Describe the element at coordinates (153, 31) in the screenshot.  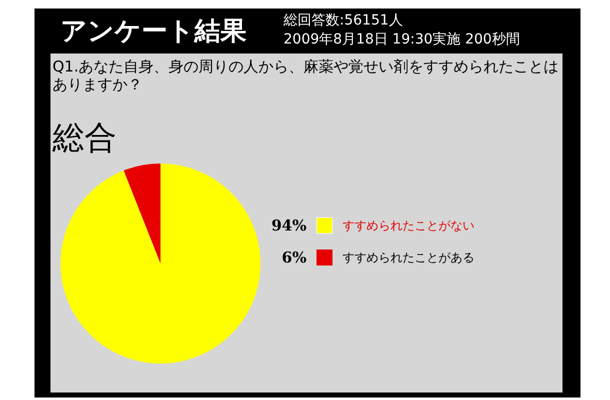
I see `chart-title: アンケート結果` at that location.